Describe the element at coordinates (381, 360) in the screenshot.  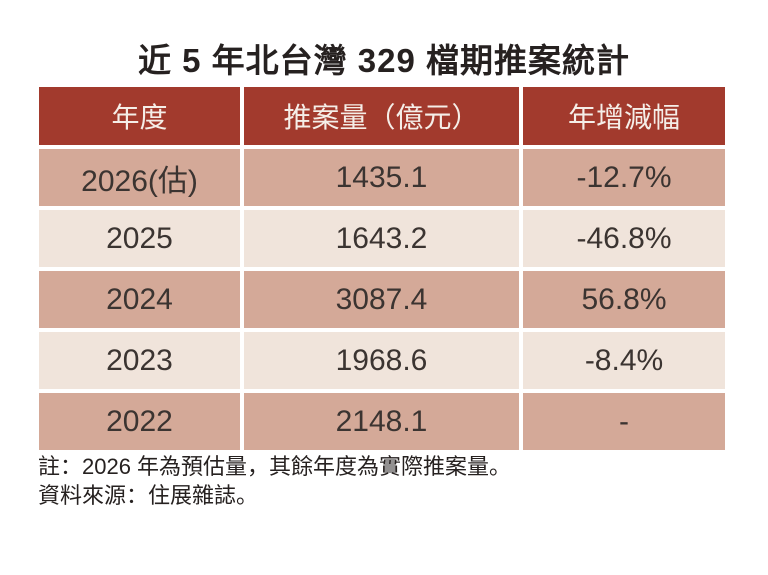
I see `cell-volume-2023: 1968.6` at that location.